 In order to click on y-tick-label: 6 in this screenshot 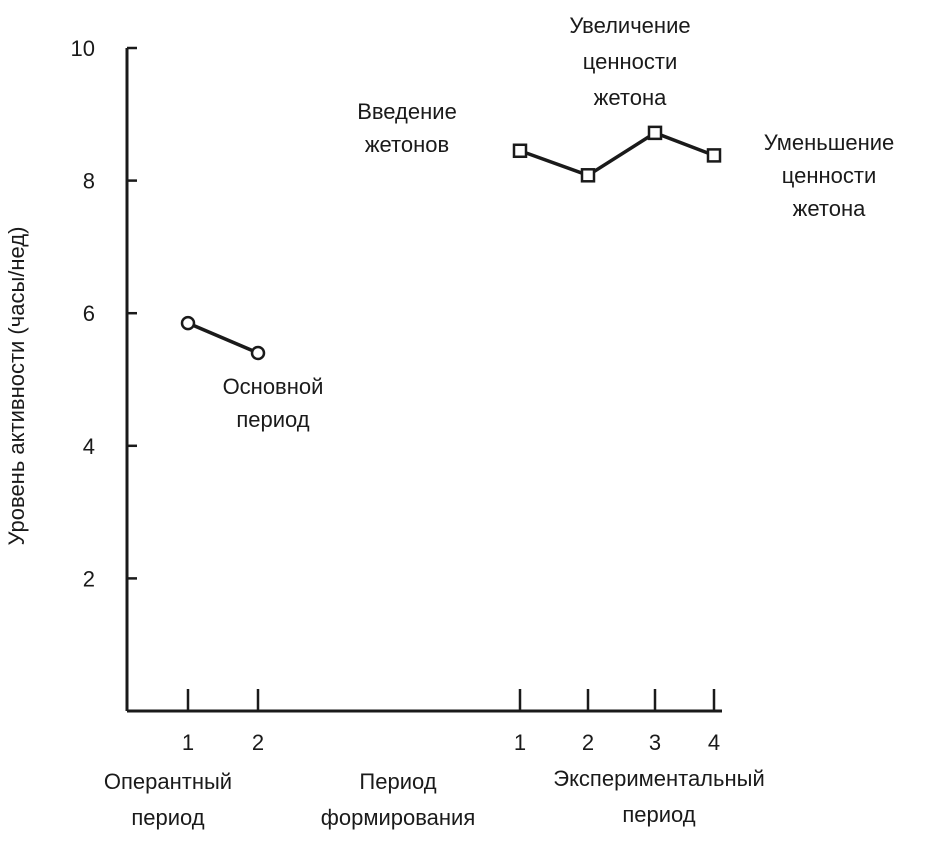, I will do `click(89, 313)`.